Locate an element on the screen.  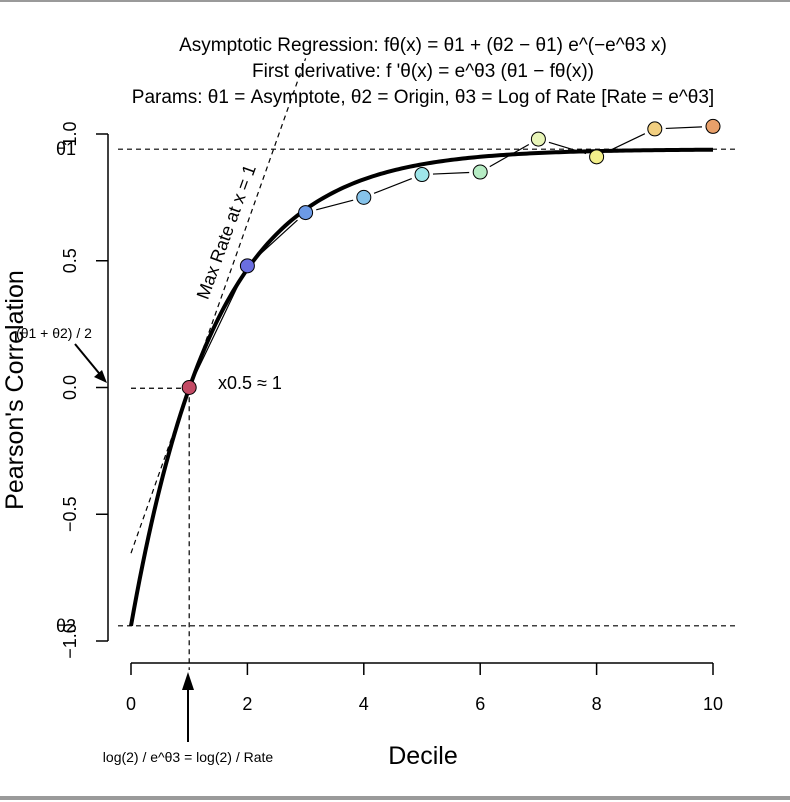
x-tick-label: 2 is located at coordinates (247, 704).